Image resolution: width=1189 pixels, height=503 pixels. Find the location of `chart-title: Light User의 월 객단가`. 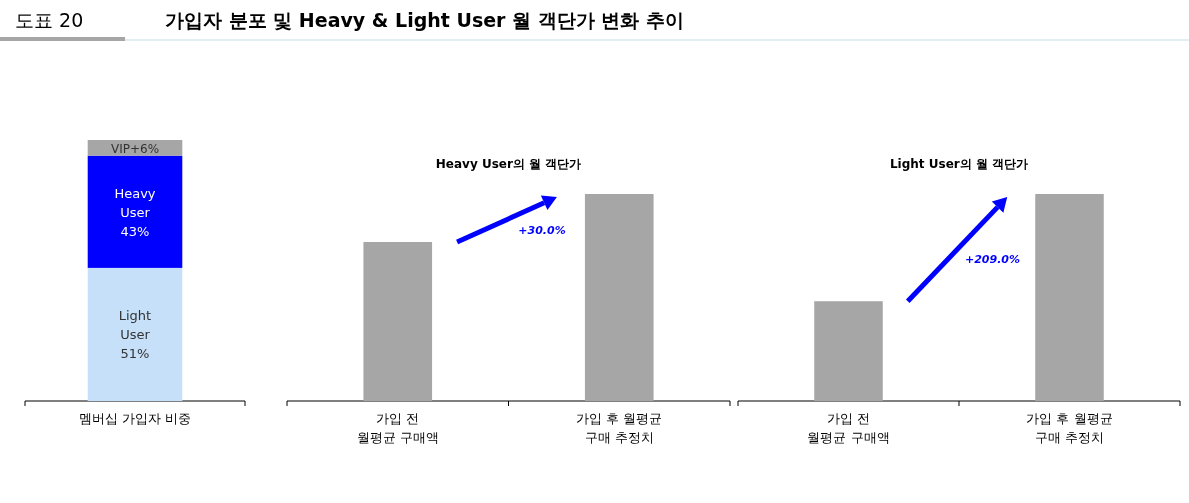

chart-title: Light User의 월 객단가 is located at coordinates (959, 164).